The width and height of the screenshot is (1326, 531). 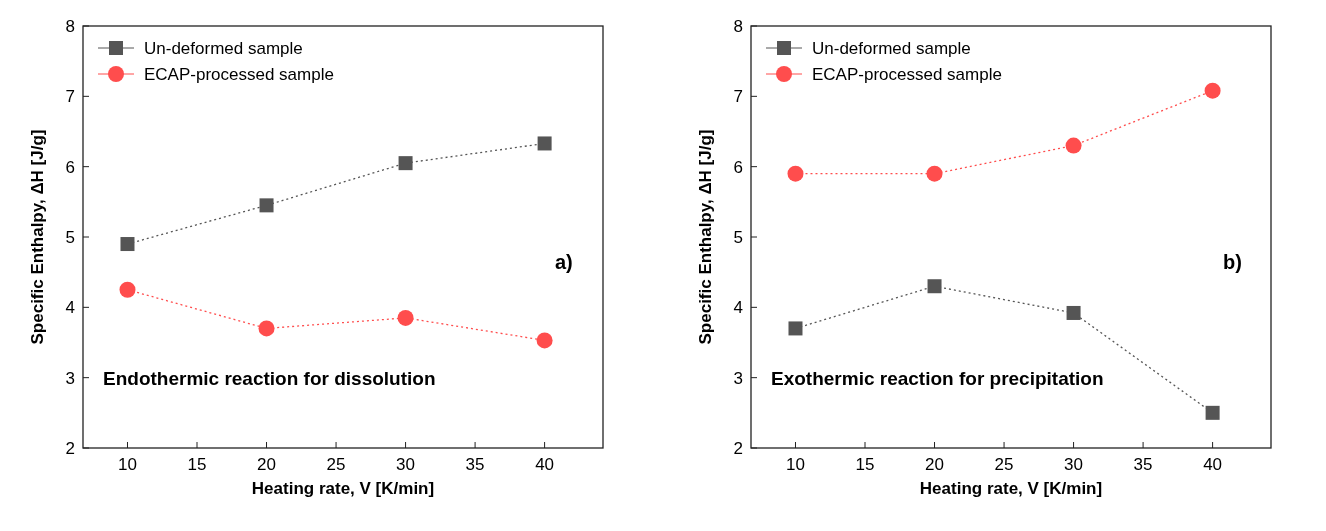 What do you see at coordinates (269, 378) in the screenshot?
I see `annotation: Endothermic reaction for dissolution` at bounding box center [269, 378].